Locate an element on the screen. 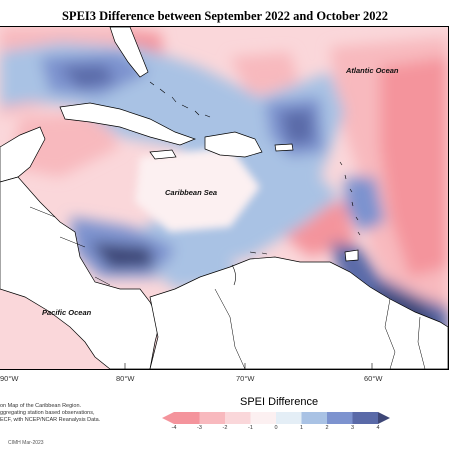 This screenshot has width=450, height=450. border-venezuela-guyana is located at coordinates (390, 333).